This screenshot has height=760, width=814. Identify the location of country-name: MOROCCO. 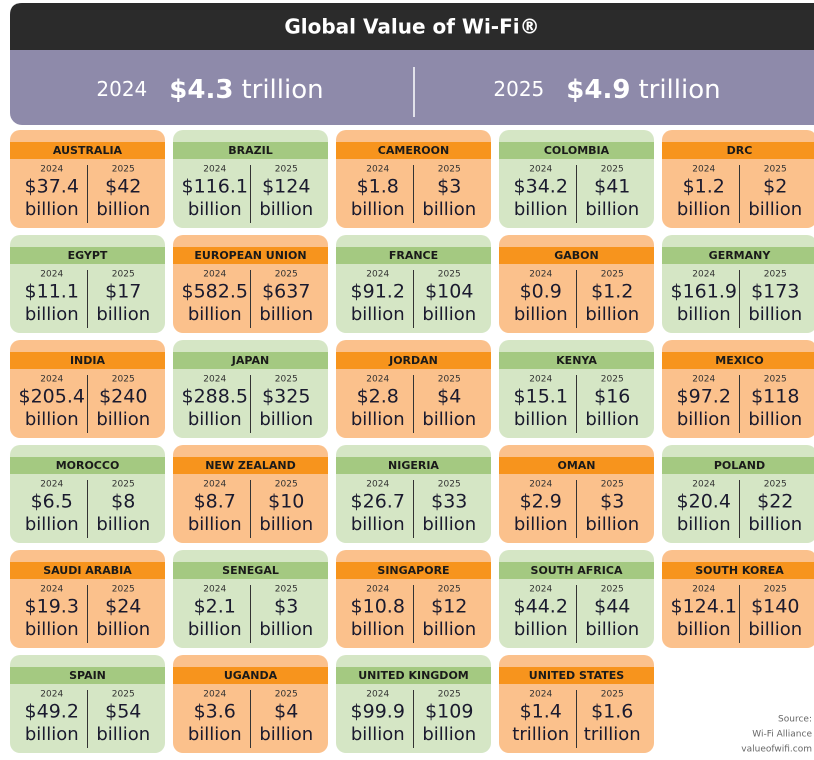
(88, 465).